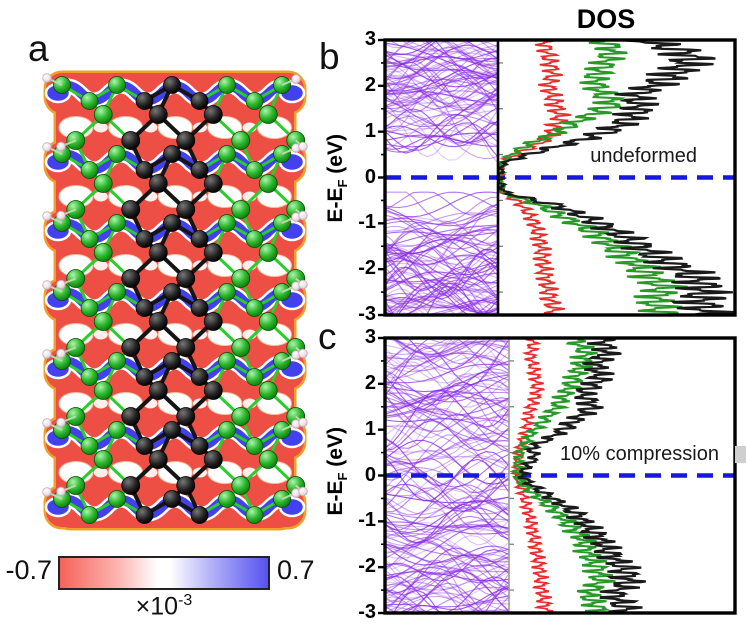  I want to click on dos-axis-title: DOS, so click(606, 19).